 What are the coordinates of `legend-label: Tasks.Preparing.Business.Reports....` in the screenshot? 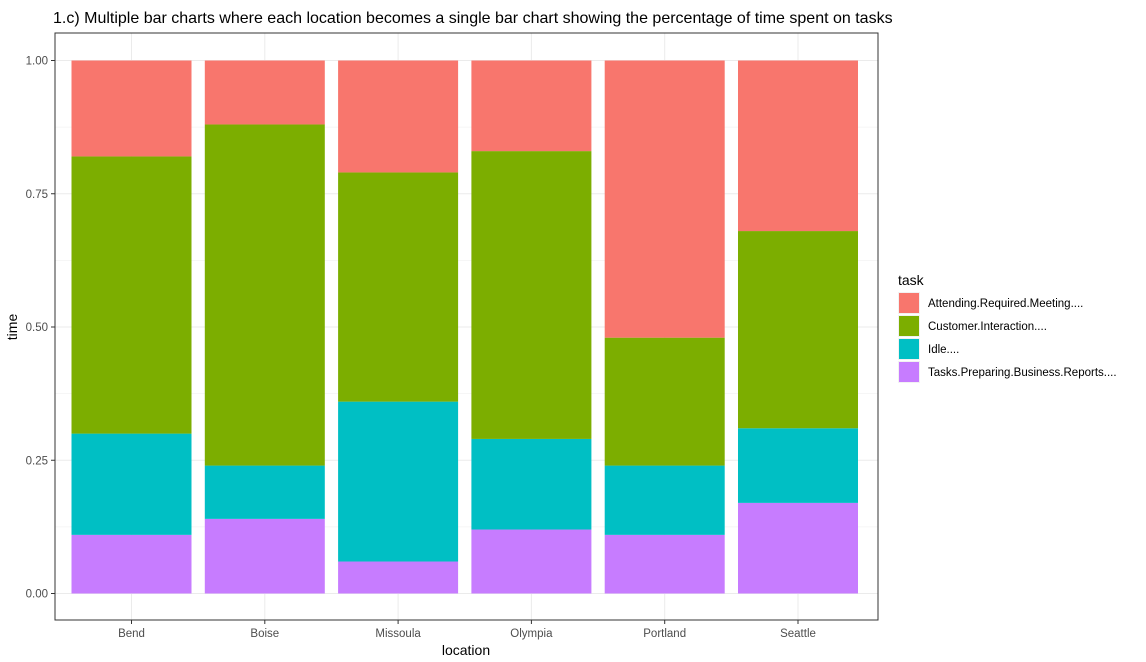 It's located at (1022, 373).